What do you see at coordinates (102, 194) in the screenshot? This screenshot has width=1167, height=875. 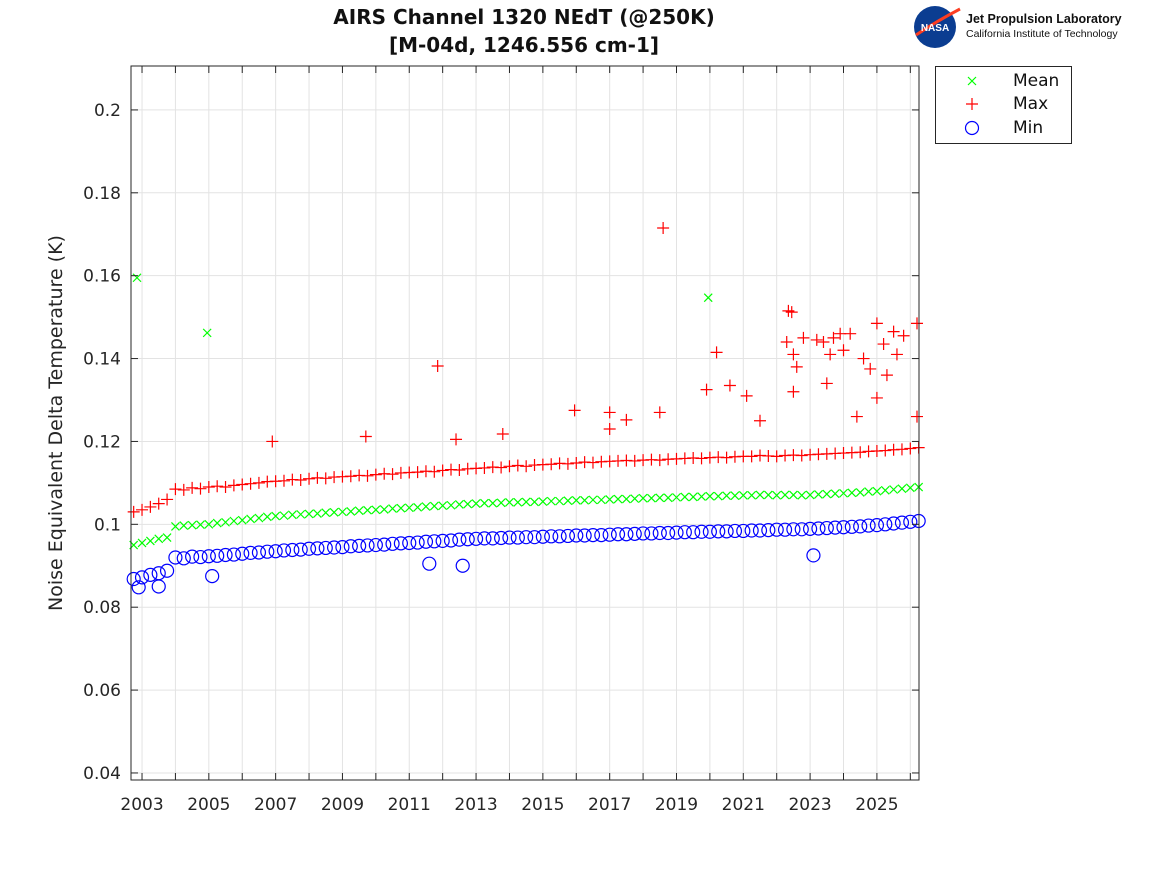 I see `y-tick-label: 0.18` at bounding box center [102, 194].